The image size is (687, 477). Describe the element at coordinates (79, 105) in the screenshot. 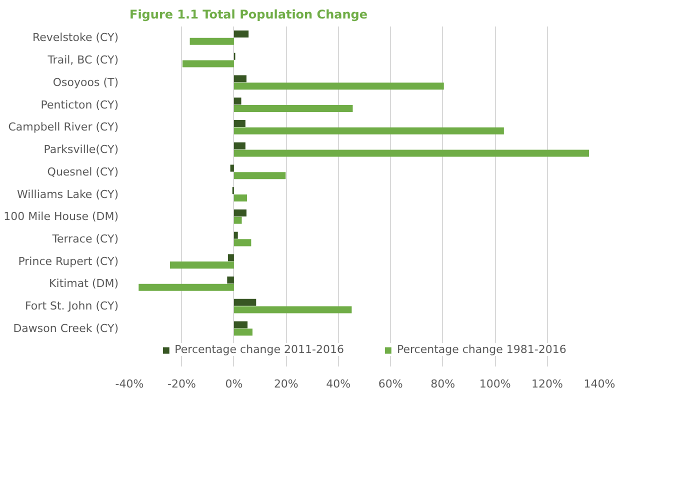

I see `y-tick-label: Penticton (CY)` at that location.